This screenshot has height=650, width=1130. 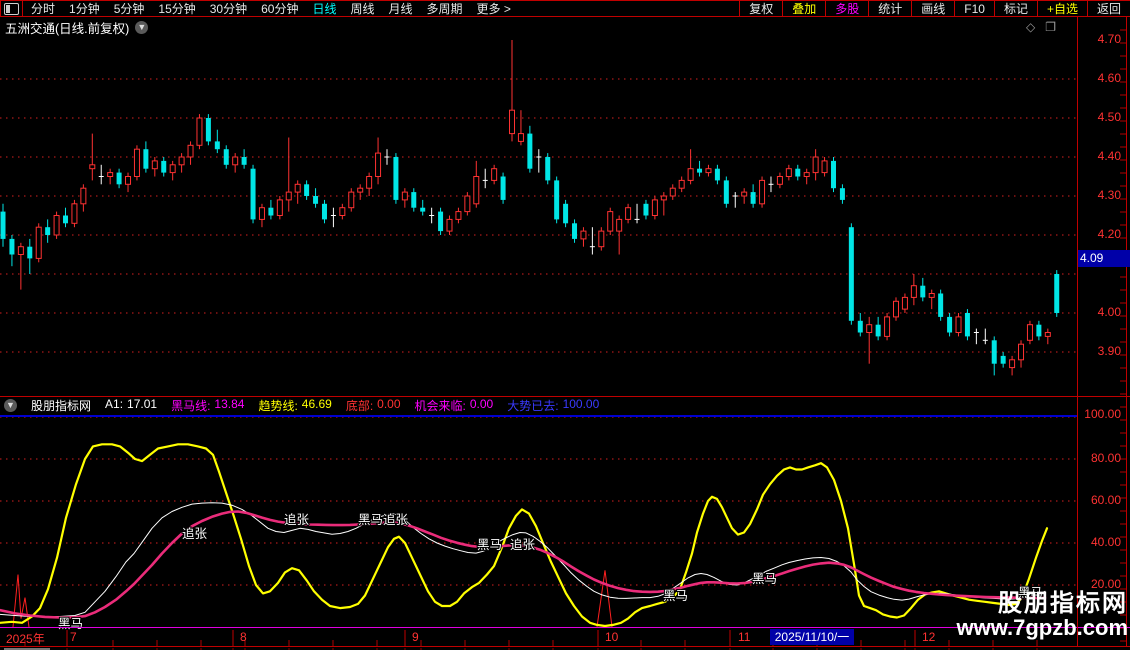 What do you see at coordinates (1050, 27) in the screenshot?
I see `panel-toggle-icon: ❐` at bounding box center [1050, 27].